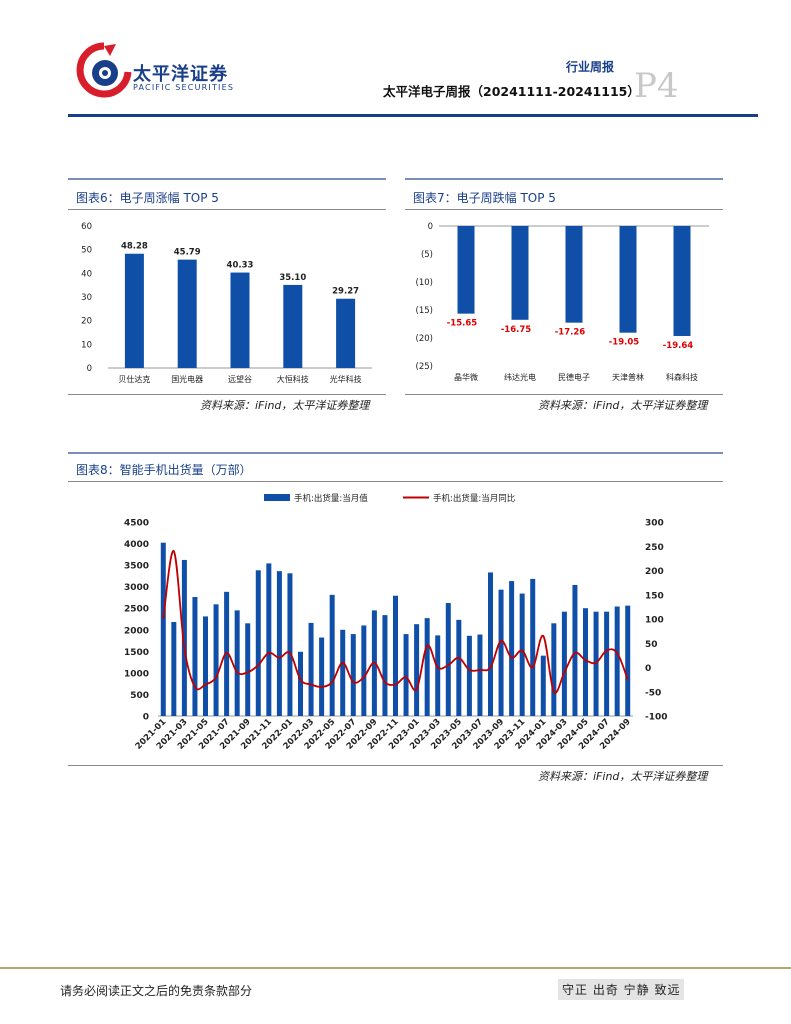 This screenshot has width=791, height=1024. What do you see at coordinates (86, 251) in the screenshot?
I see `fig6-ytick-label: 50` at bounding box center [86, 251].